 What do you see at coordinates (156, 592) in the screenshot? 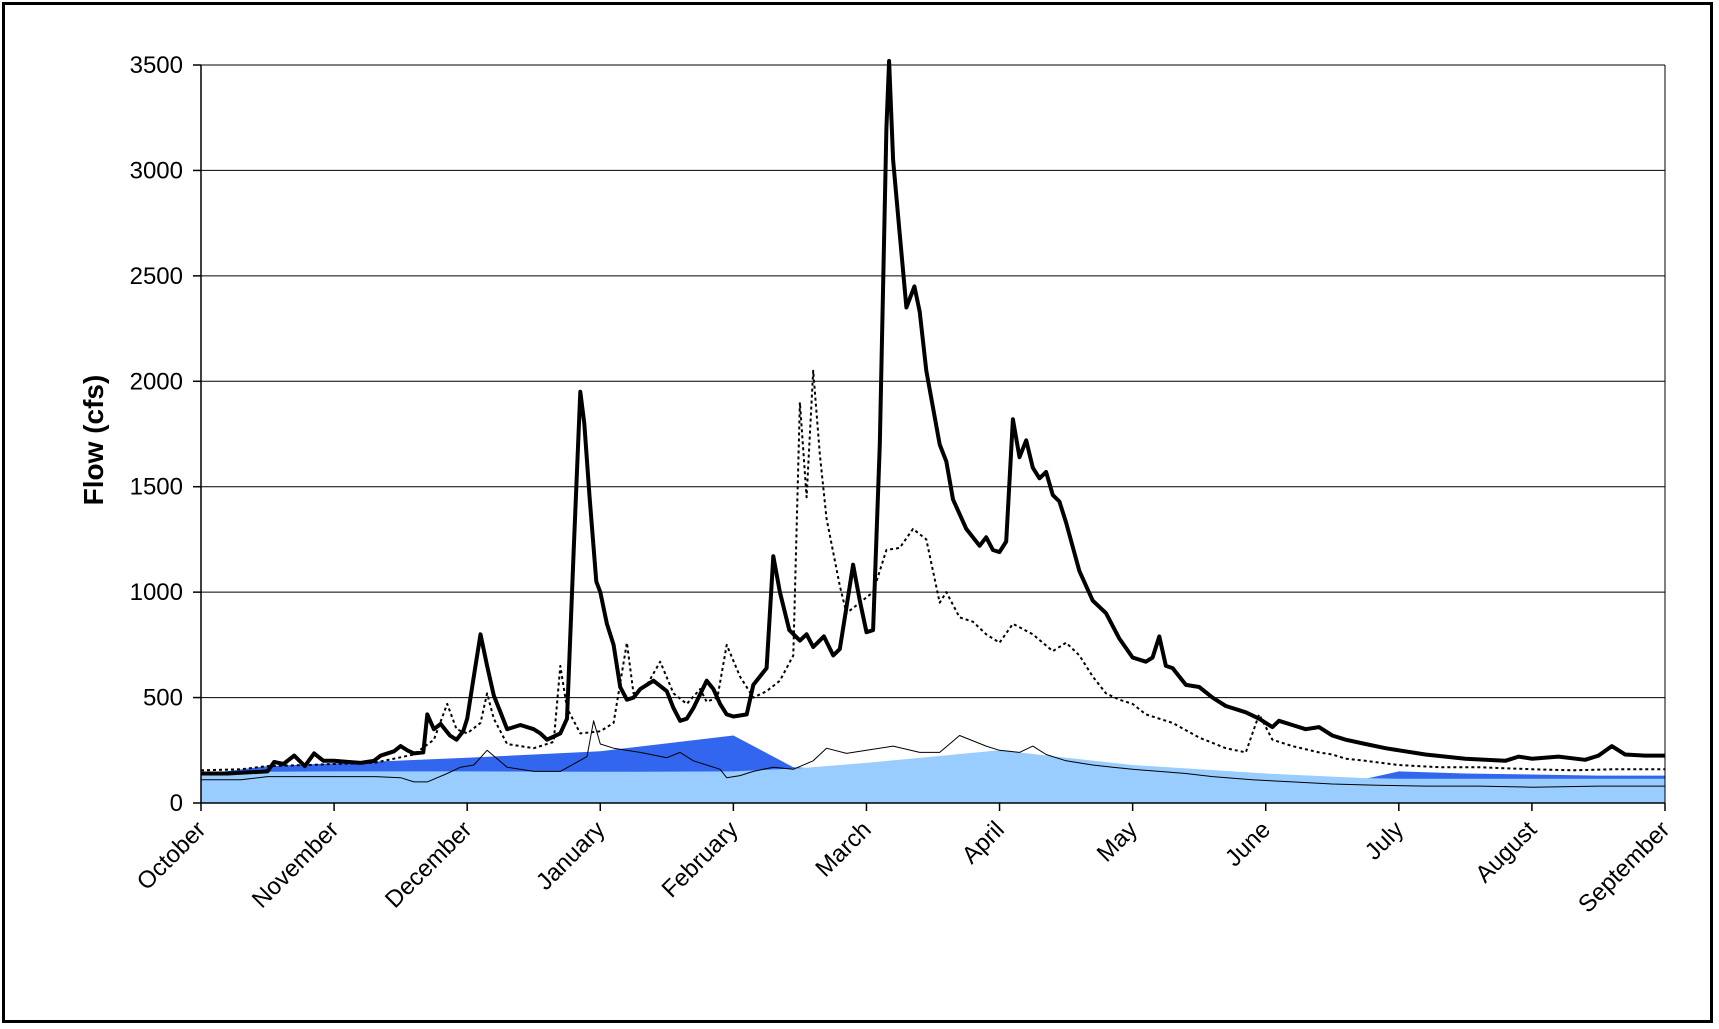
I see `y-tick-label-1000: 1000` at bounding box center [156, 592].